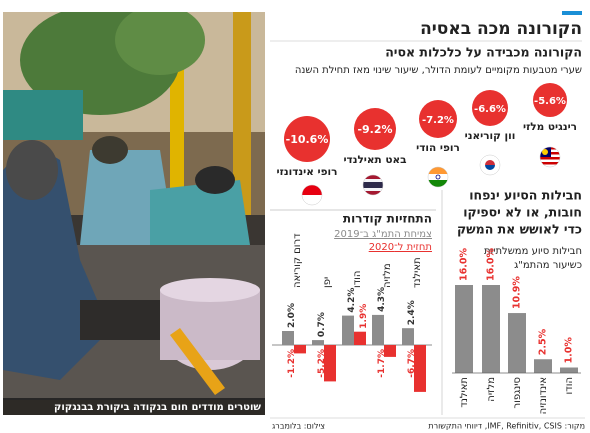 Image resolution: width=590 pixels, height=433 pixels. Describe the element at coordinates (412, 312) in the screenshot. I see `value-label: 2.4%` at that location.